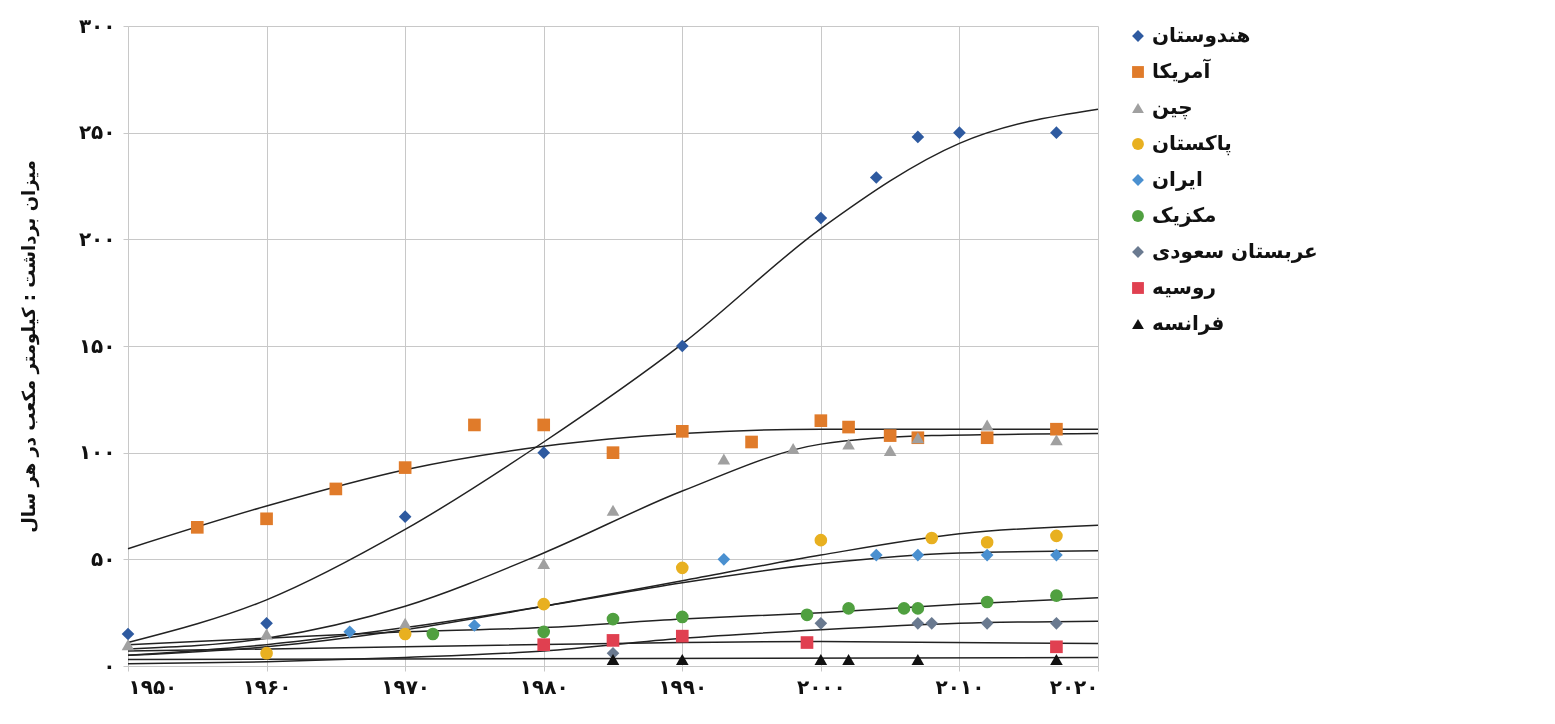 The width and height of the screenshot is (1555, 724). Describe the element at coordinates (97, 238) in the screenshot. I see `y-tick-label: ۲۰۰` at that location.